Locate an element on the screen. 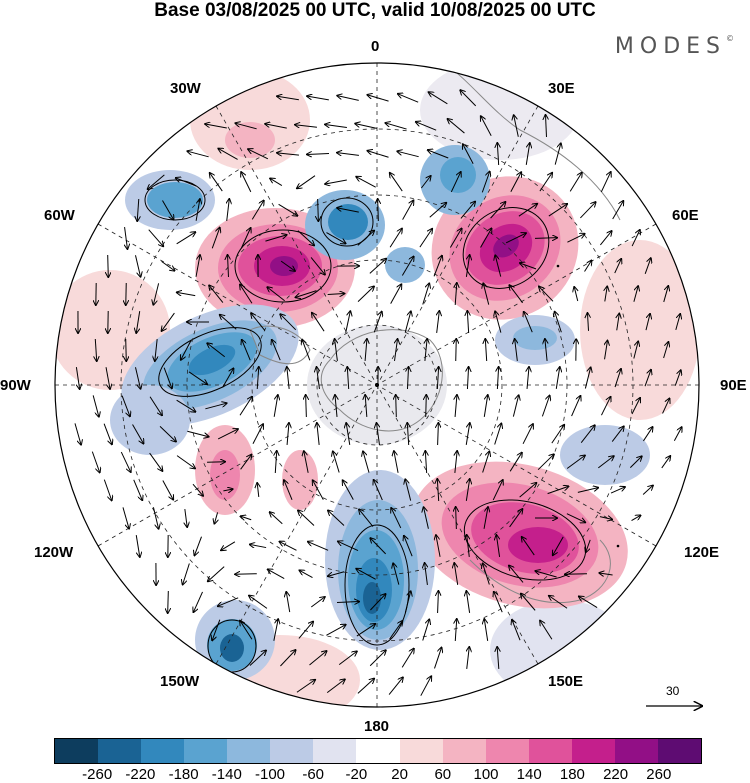 The height and width of the screenshot is (783, 750). lon-label-180: 180 is located at coordinates (377, 726).